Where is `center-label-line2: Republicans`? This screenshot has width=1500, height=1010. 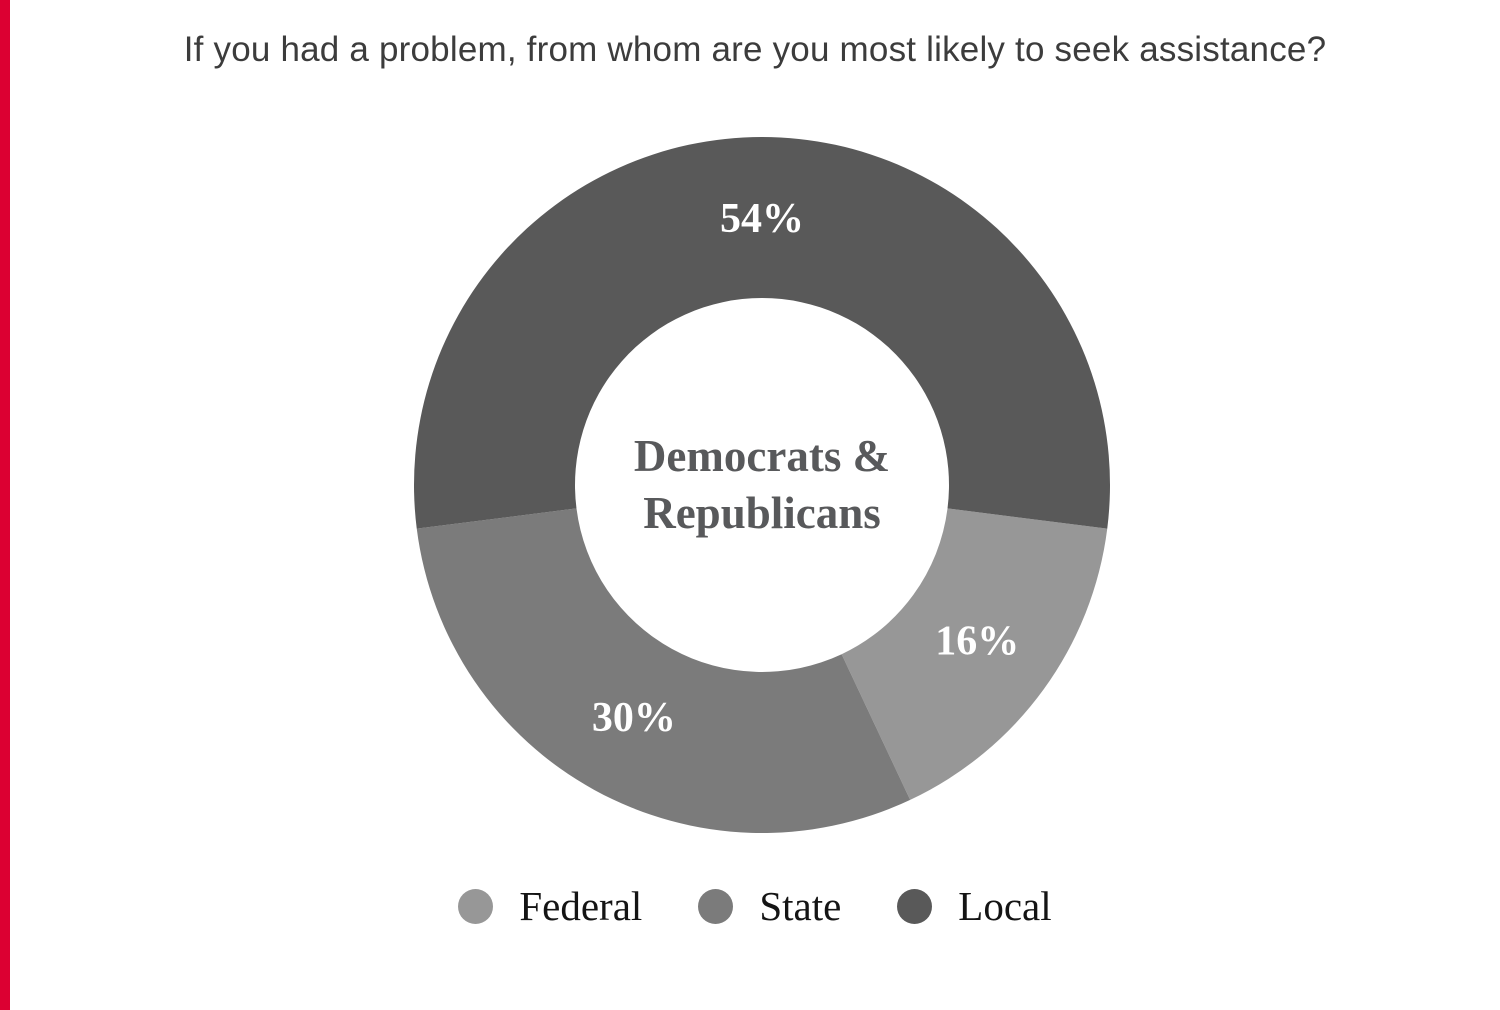 center-label-line2: Republicans is located at coordinates (762, 513).